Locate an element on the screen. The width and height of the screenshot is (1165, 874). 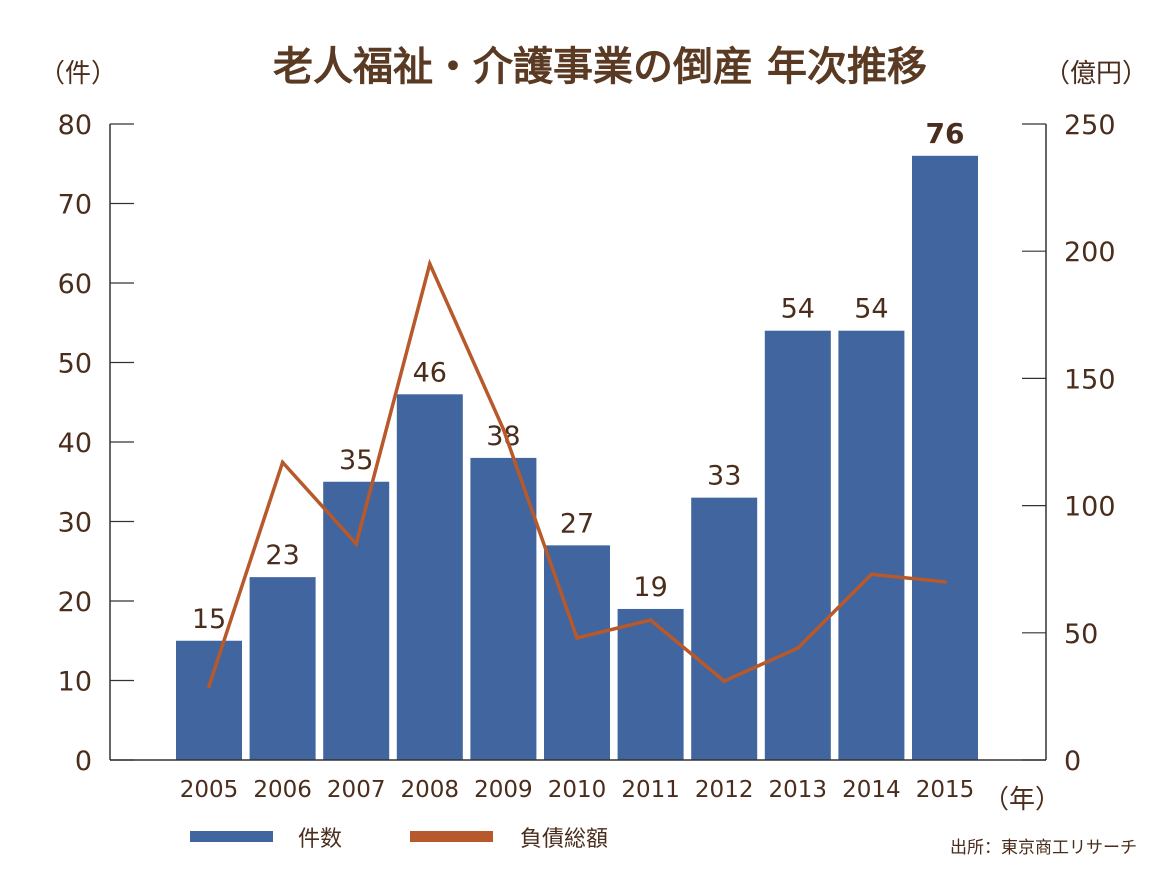
legend-swatch-debt is located at coordinates (451, 836).